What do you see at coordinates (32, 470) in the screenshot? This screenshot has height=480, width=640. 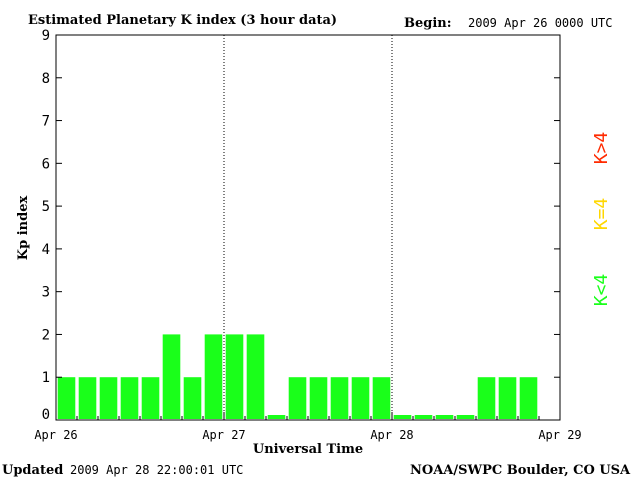 I see `updated-label: Updated` at bounding box center [32, 470].